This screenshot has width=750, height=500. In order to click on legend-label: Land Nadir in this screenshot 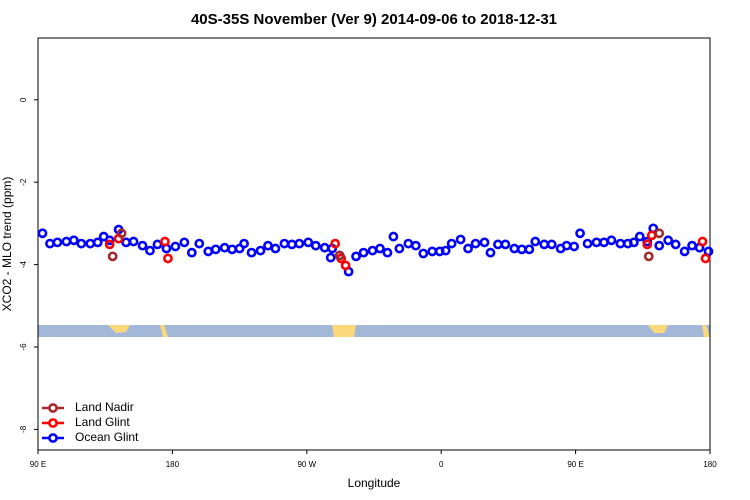, I will do `click(104, 407)`.